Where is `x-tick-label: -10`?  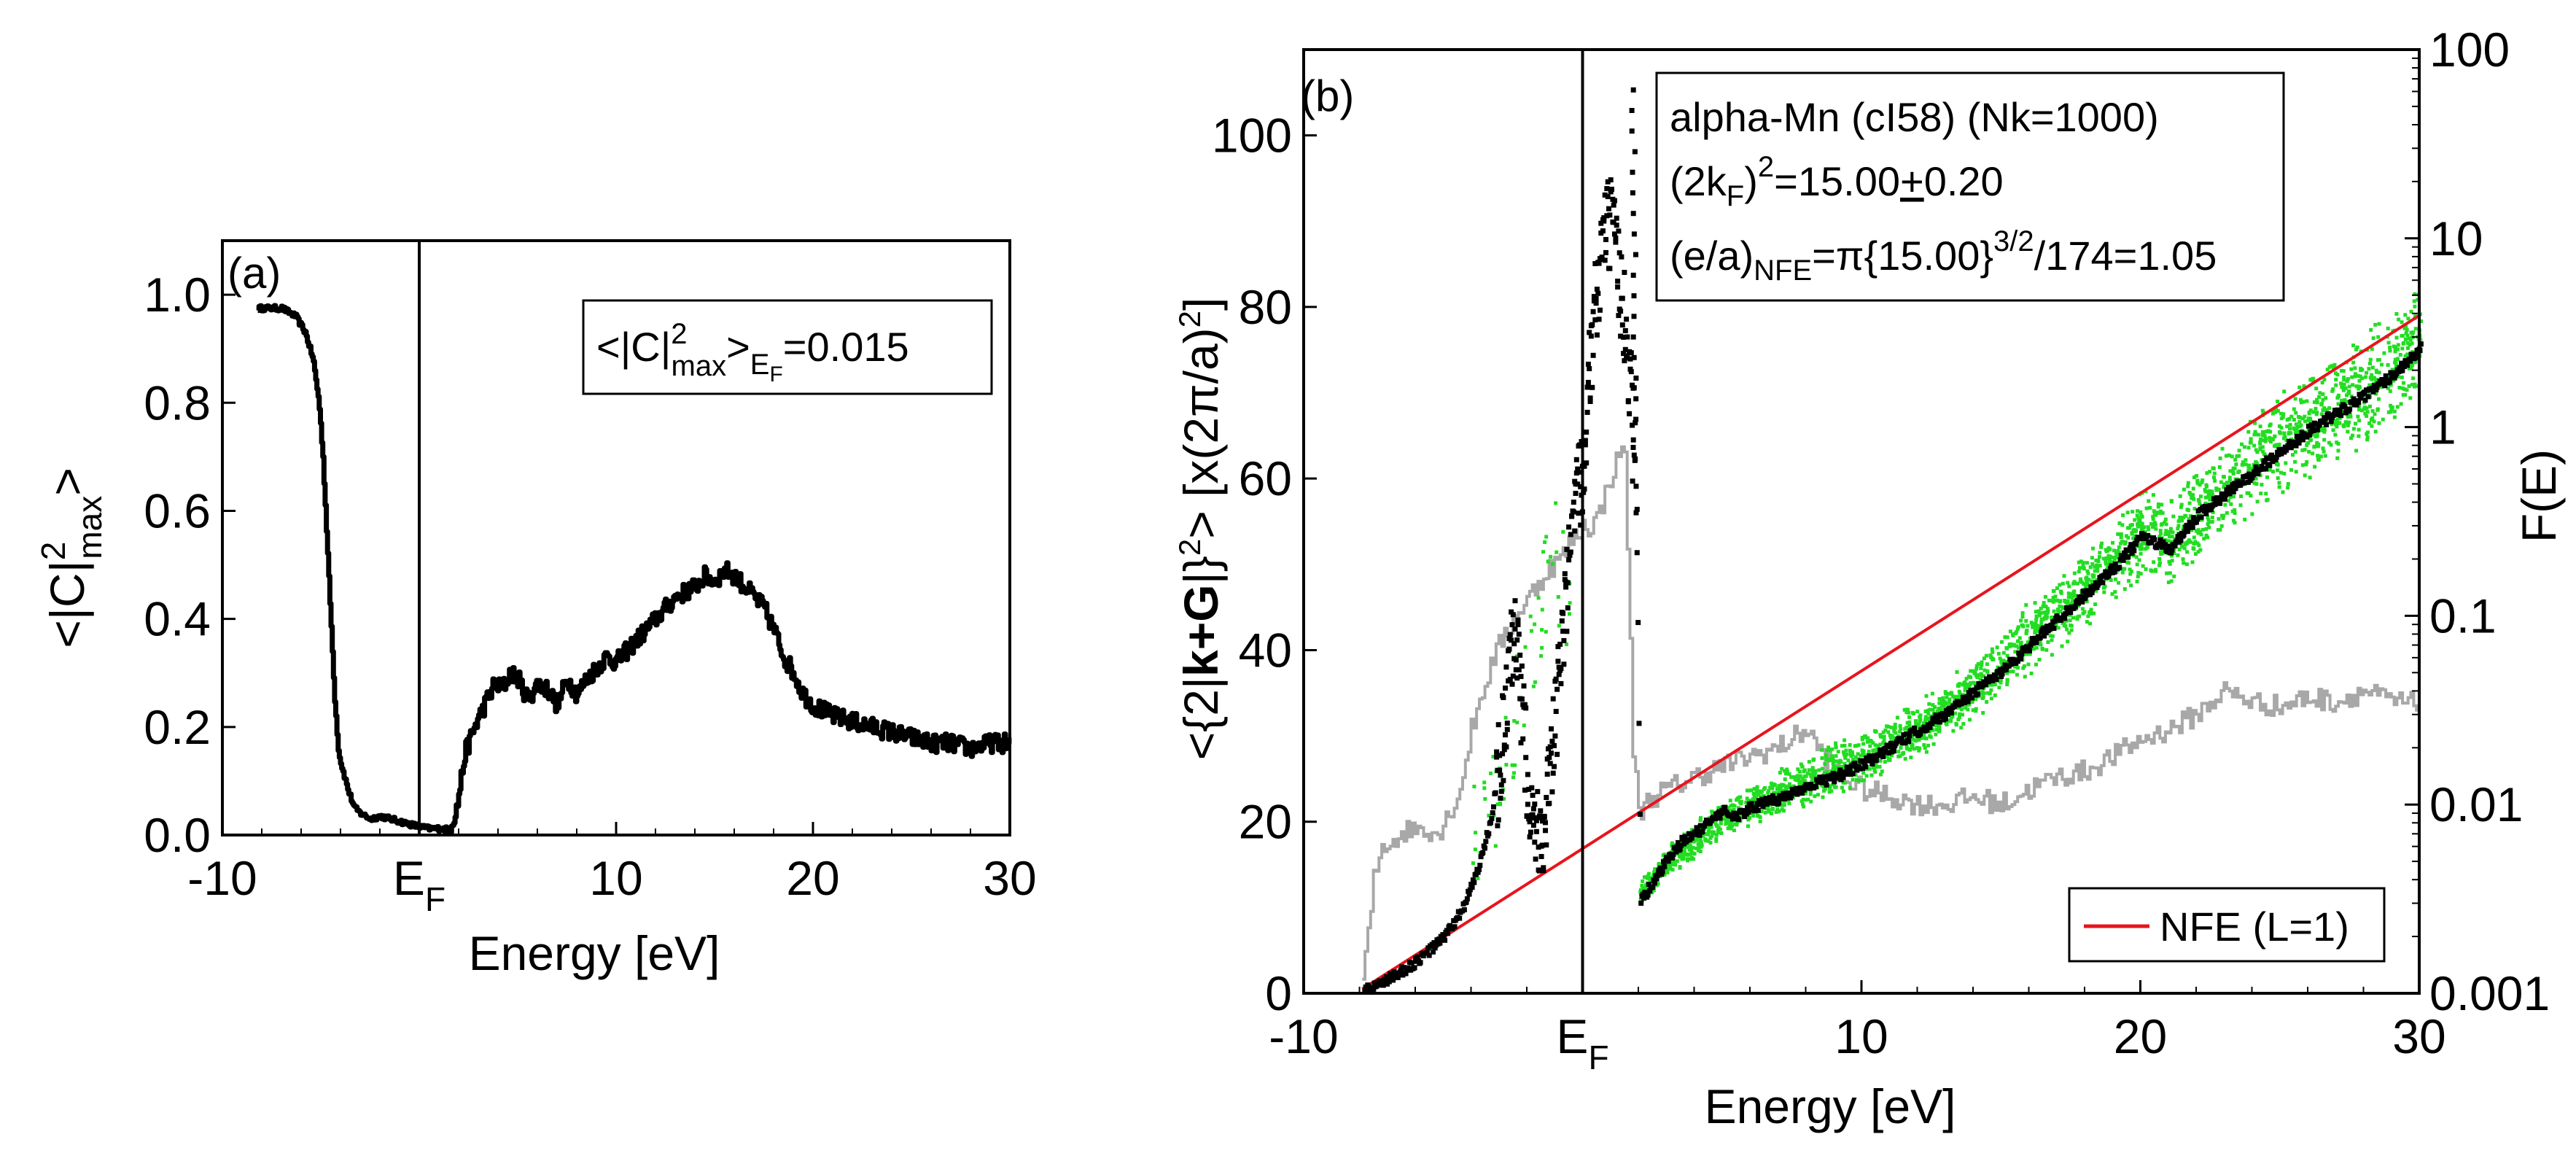 x-tick-label: -10 is located at coordinates (1303, 1036).